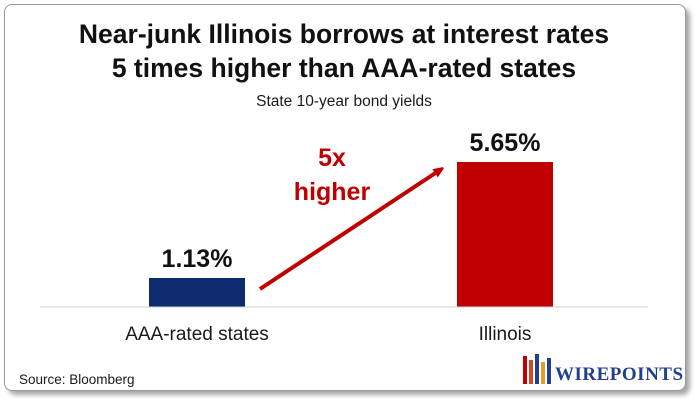 The width and height of the screenshot is (696, 403). What do you see at coordinates (197, 334) in the screenshot?
I see `category-label: AAA-rated states` at bounding box center [197, 334].